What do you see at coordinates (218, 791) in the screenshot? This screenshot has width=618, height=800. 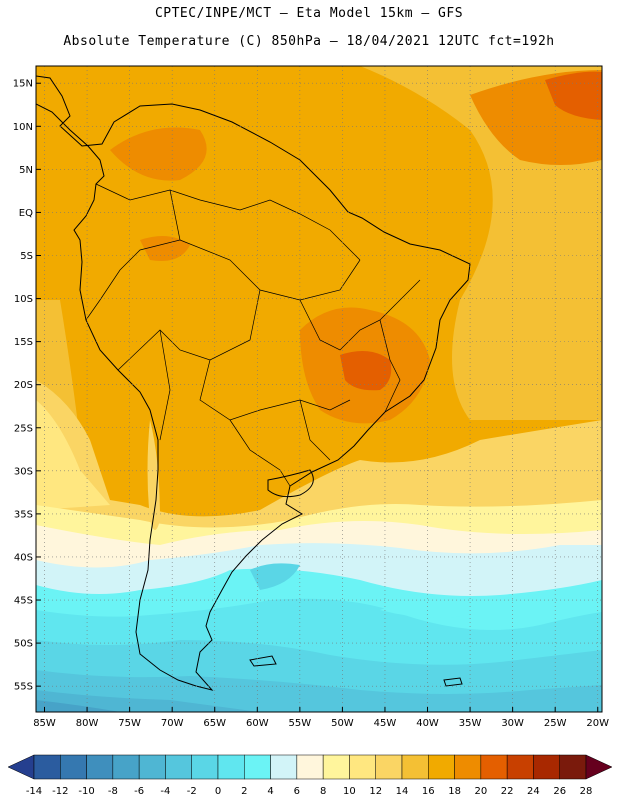 I see `colorbar-label: 0` at bounding box center [218, 791].